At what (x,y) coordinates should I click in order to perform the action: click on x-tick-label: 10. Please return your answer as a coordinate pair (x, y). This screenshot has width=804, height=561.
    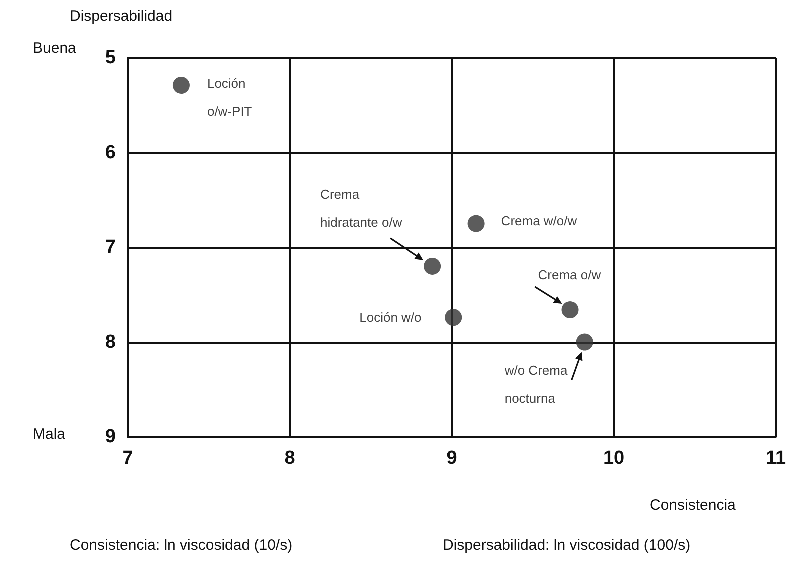
    Looking at the image, I should click on (614, 458).